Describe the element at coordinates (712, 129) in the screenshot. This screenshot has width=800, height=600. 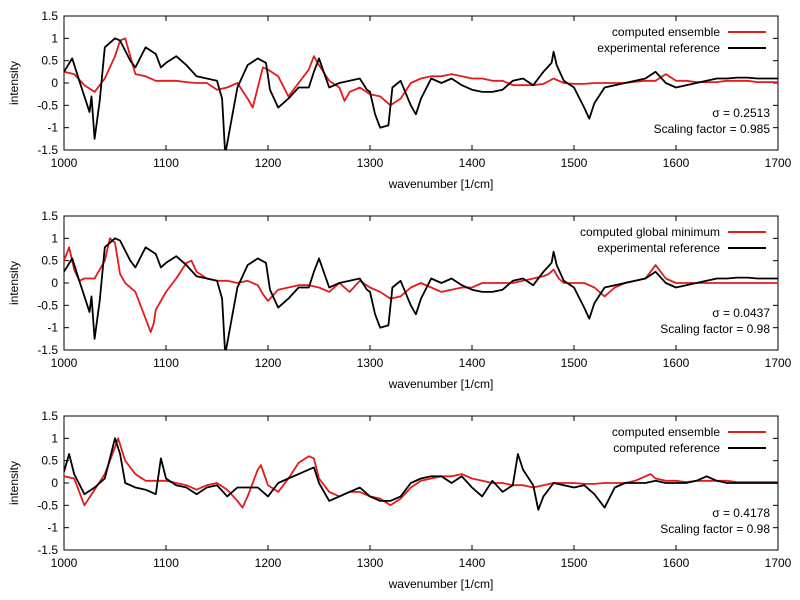
I see `scaling-factor-annotation: Scaling factor = 0.985` at that location.